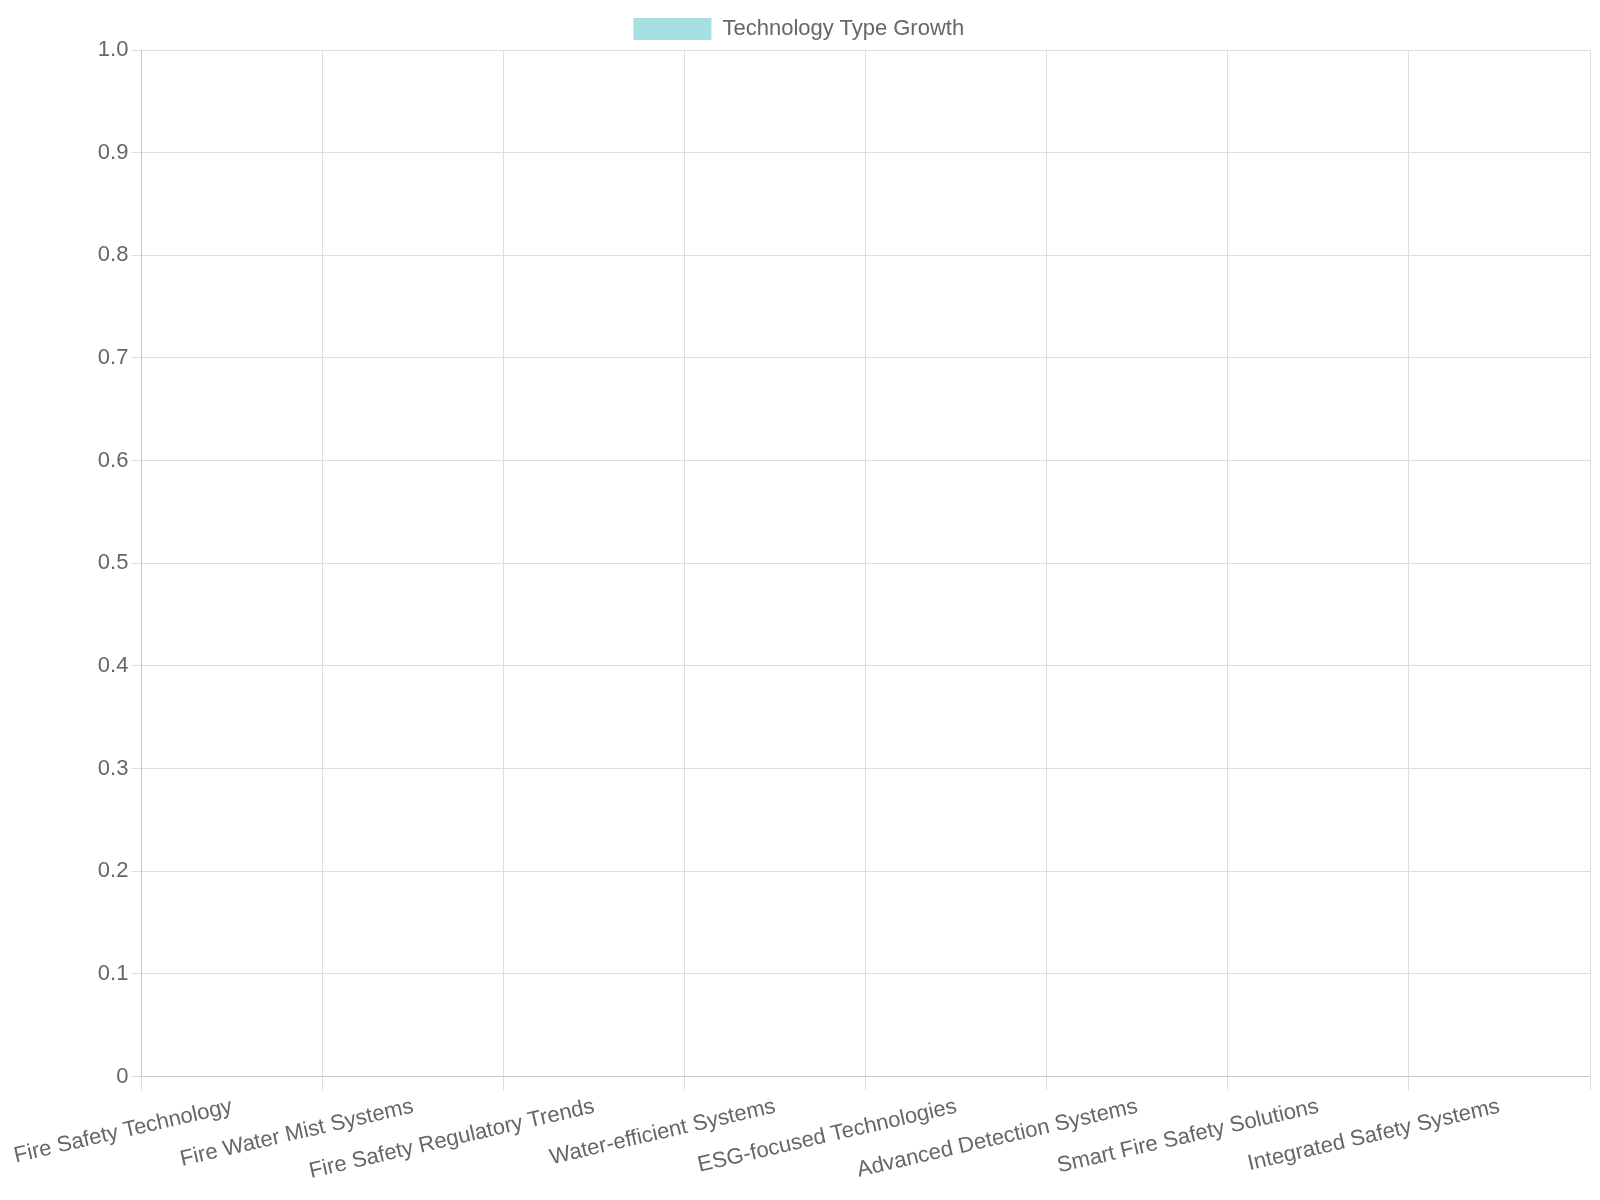  Describe the element at coordinates (113, 870) in the screenshot. I see `y-tick-label: 0.2` at that location.